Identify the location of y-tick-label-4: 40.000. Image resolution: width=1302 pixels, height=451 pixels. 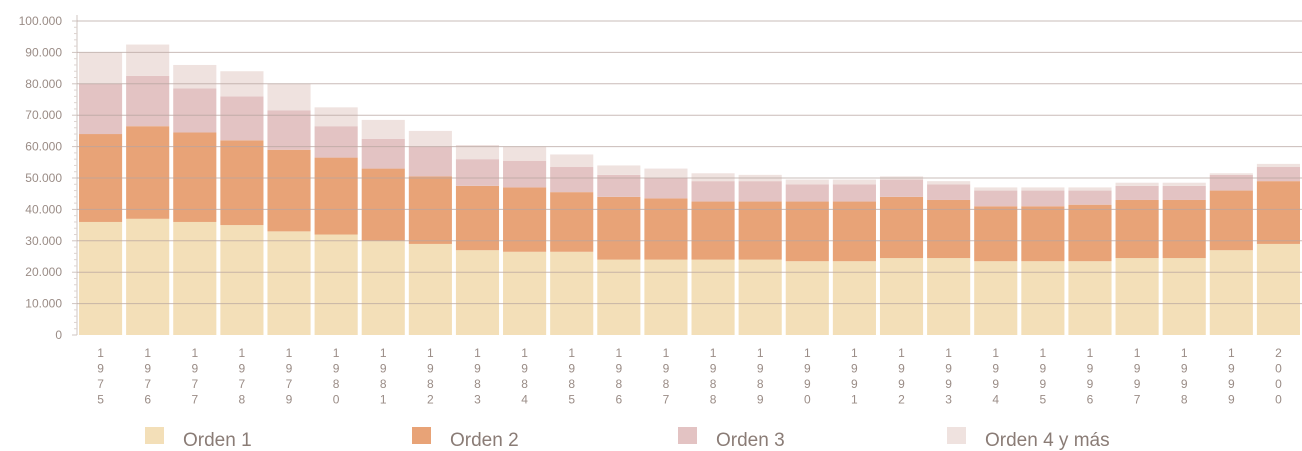
(43, 209).